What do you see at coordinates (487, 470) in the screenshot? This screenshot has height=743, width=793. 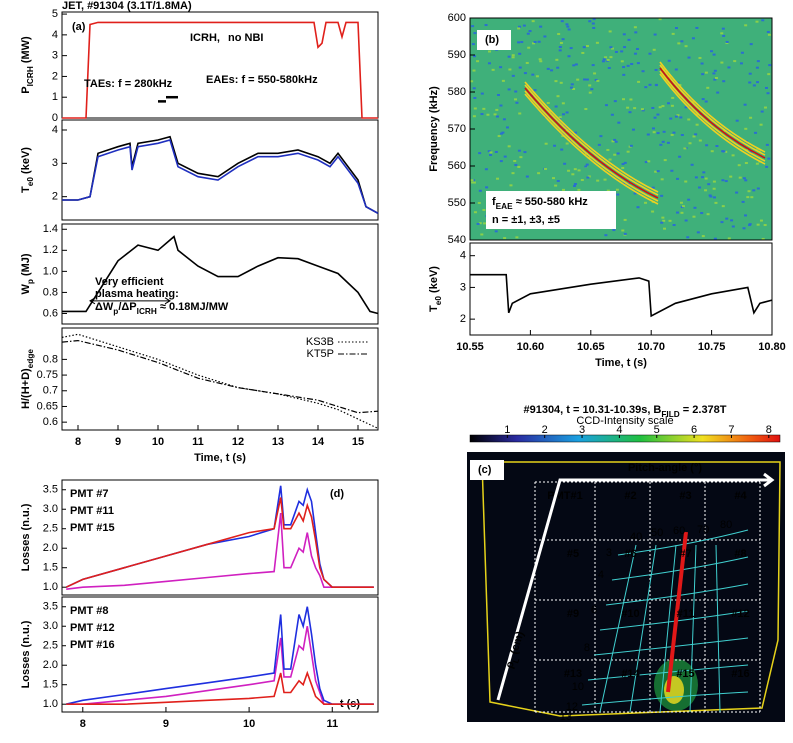 I see `label-box` at bounding box center [487, 470].